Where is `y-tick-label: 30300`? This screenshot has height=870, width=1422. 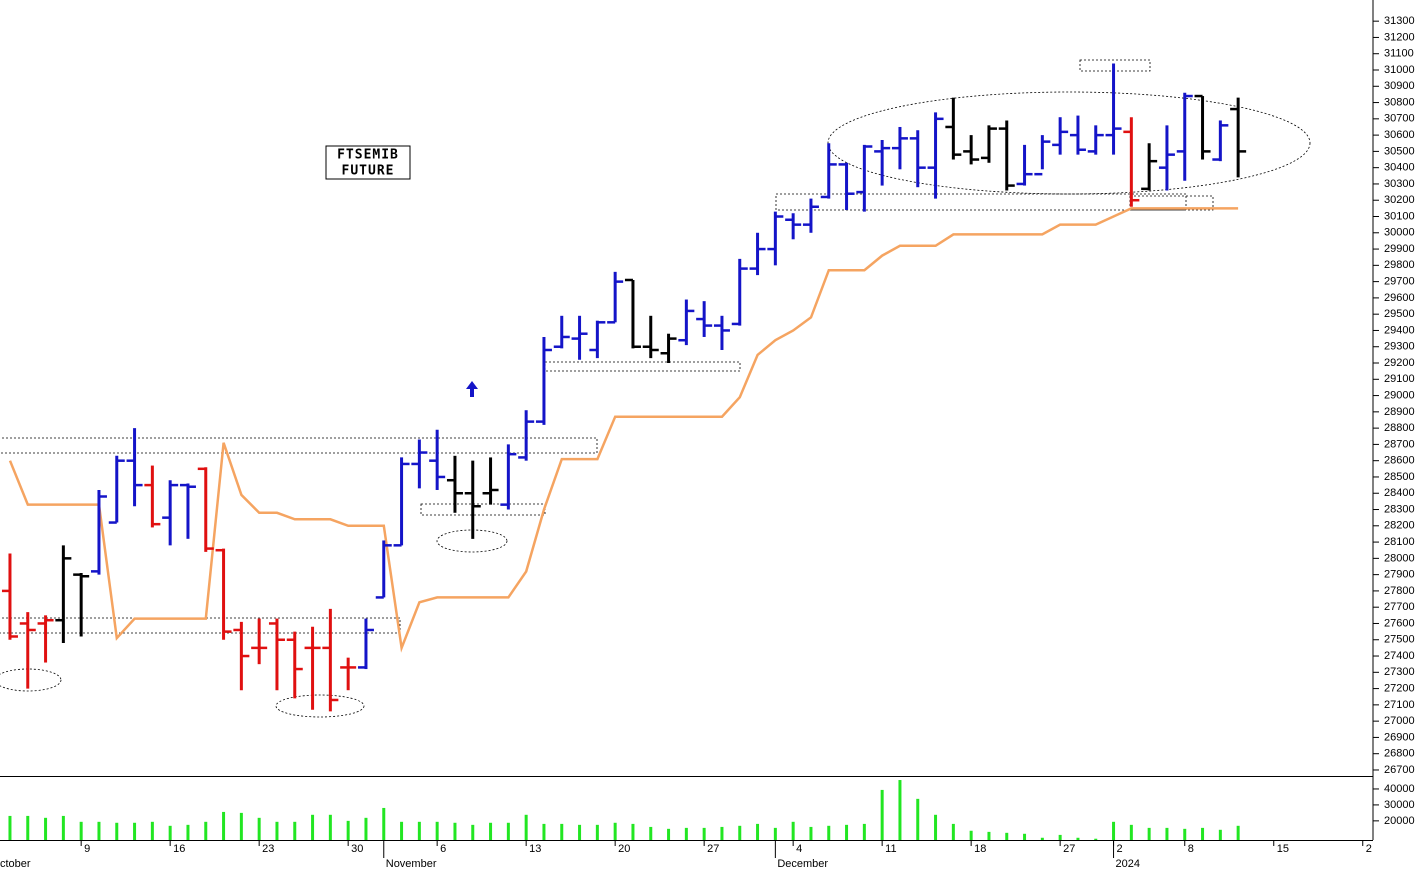
y-tick-label: 30300 is located at coordinates (1399, 184).